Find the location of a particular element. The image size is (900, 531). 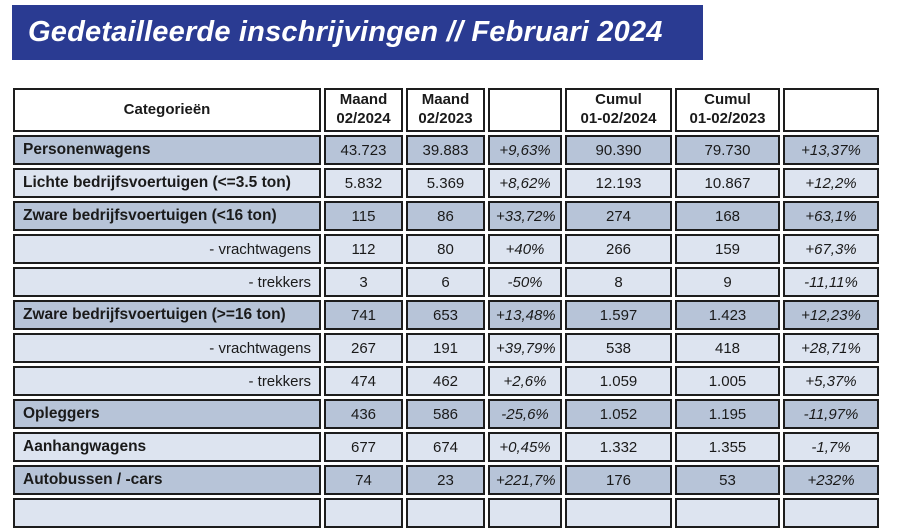

percent-cell: +40% is located at coordinates (525, 249).